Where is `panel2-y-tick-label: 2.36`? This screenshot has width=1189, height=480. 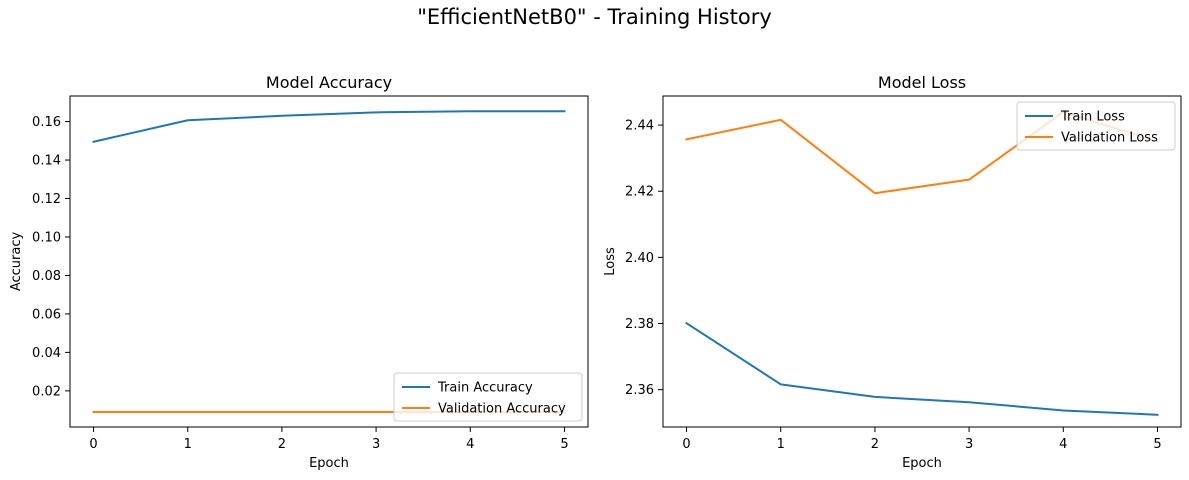
panel2-y-tick-label: 2.36 is located at coordinates (639, 390).